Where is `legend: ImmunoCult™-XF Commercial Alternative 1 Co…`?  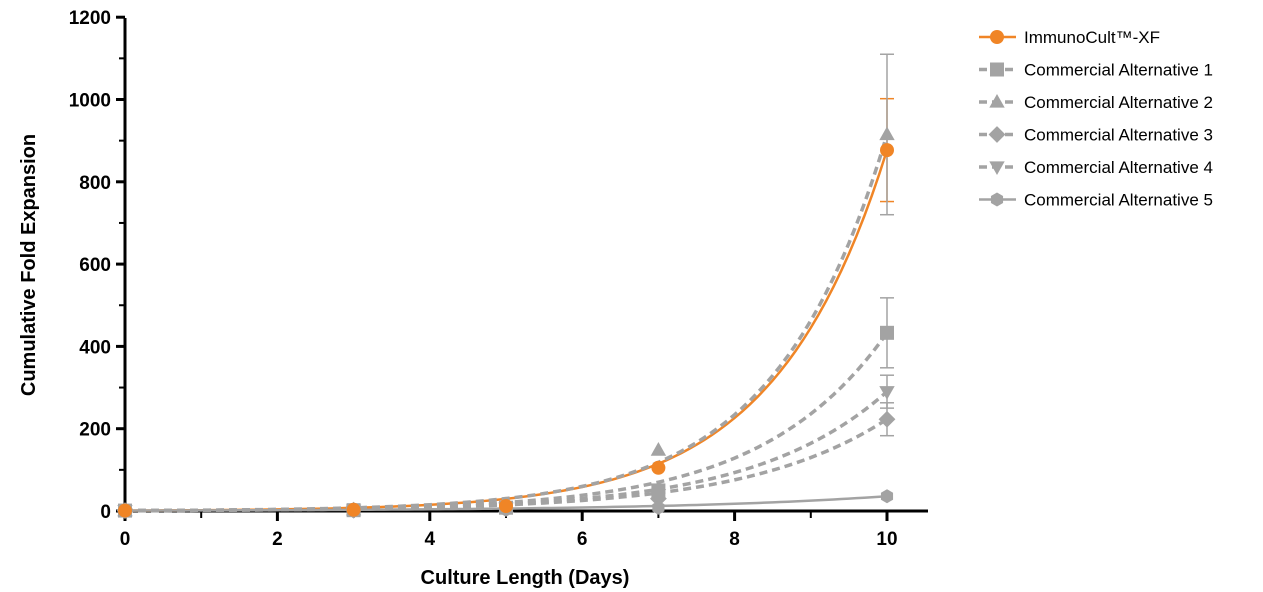 legend: ImmunoCult™-XF Commercial Alternative 1 Co… is located at coordinates (1096, 119).